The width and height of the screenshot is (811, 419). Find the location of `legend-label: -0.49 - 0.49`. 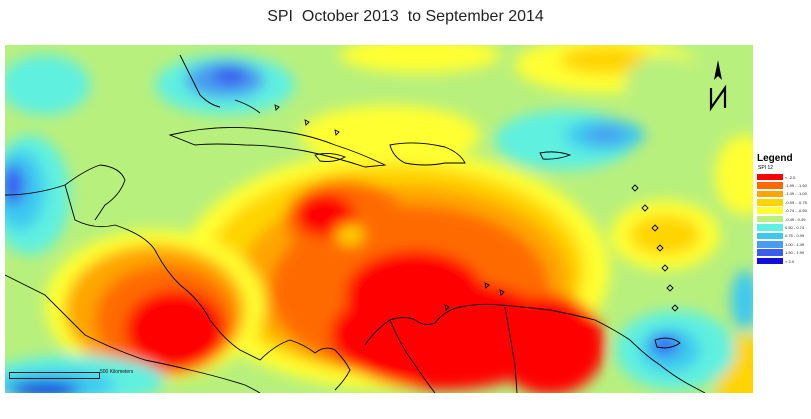

legend-label: -0.49 - 0.49 is located at coordinates (795, 219).